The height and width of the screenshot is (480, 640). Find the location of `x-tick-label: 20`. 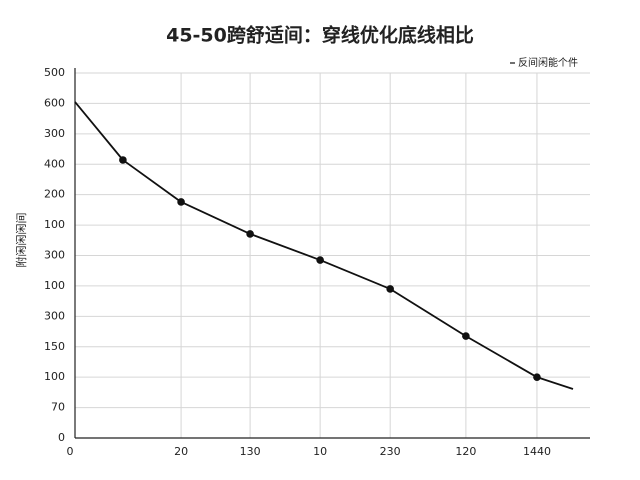

x-tick-label: 20 is located at coordinates (181, 451).